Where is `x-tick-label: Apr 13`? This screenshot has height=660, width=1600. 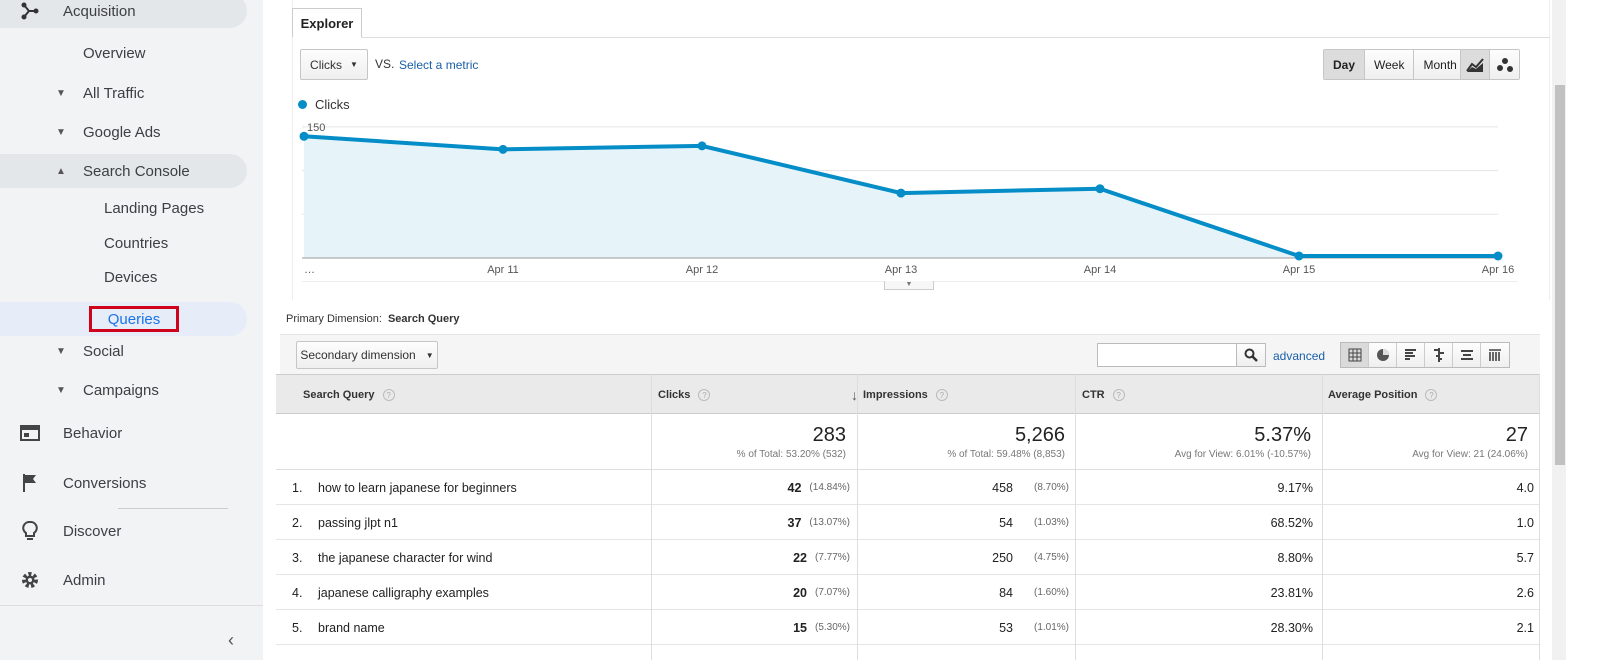
x-tick-label: Apr 13 is located at coordinates (901, 270).